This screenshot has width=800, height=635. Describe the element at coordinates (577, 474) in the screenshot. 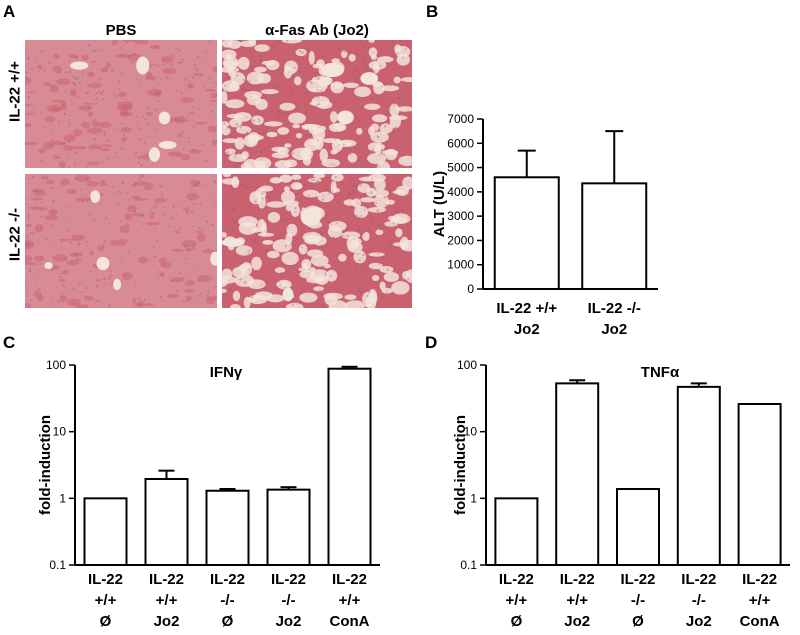

I see `bar` at that location.